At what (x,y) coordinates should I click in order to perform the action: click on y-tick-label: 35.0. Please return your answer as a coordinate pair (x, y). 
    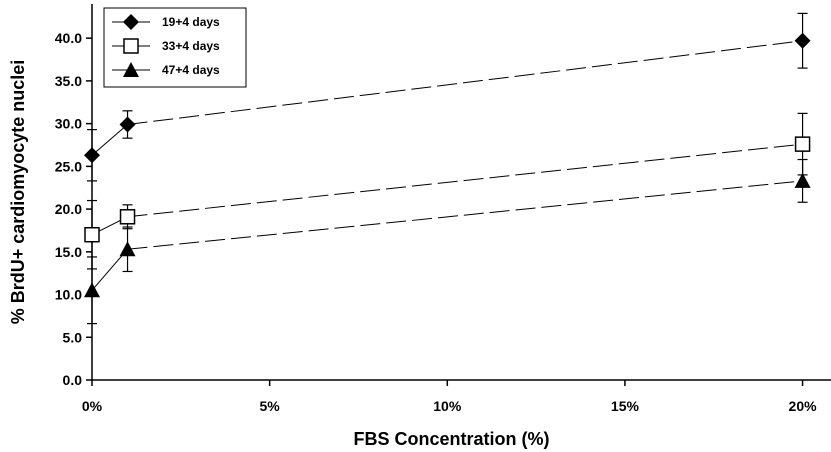
    Looking at the image, I should click on (68, 81).